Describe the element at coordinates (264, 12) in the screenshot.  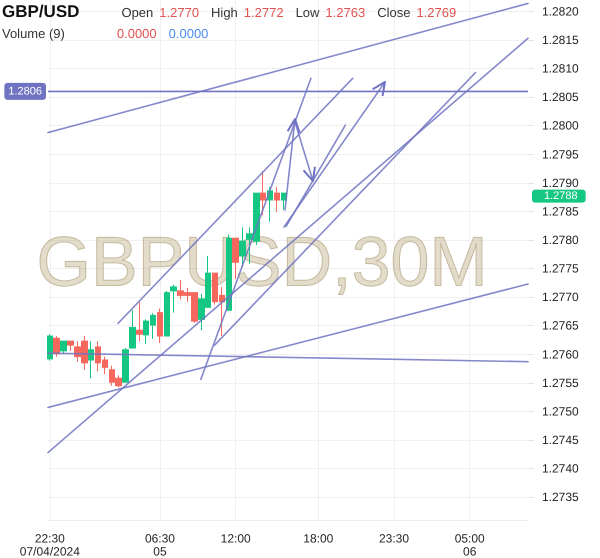
I see `annotation: 1.2772` at that location.